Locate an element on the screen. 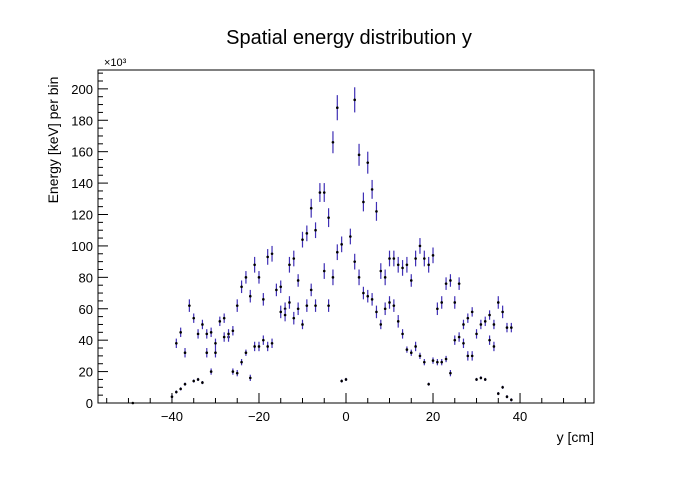 The height and width of the screenshot is (480, 698). y-tick-label: 120 is located at coordinates (82, 215).